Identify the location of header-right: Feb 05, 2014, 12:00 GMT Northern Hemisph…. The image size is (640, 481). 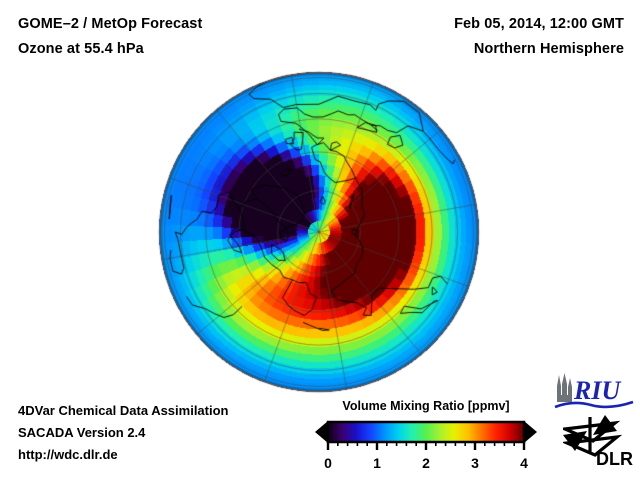
(474, 37).